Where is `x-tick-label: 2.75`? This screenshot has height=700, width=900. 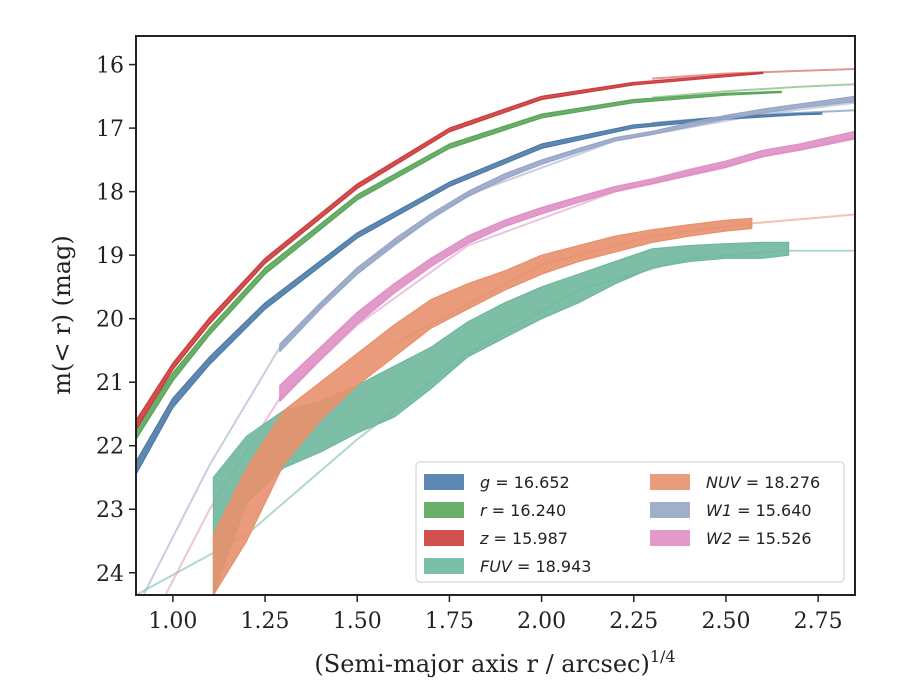
x-tick-label: 2.75 is located at coordinates (818, 621).